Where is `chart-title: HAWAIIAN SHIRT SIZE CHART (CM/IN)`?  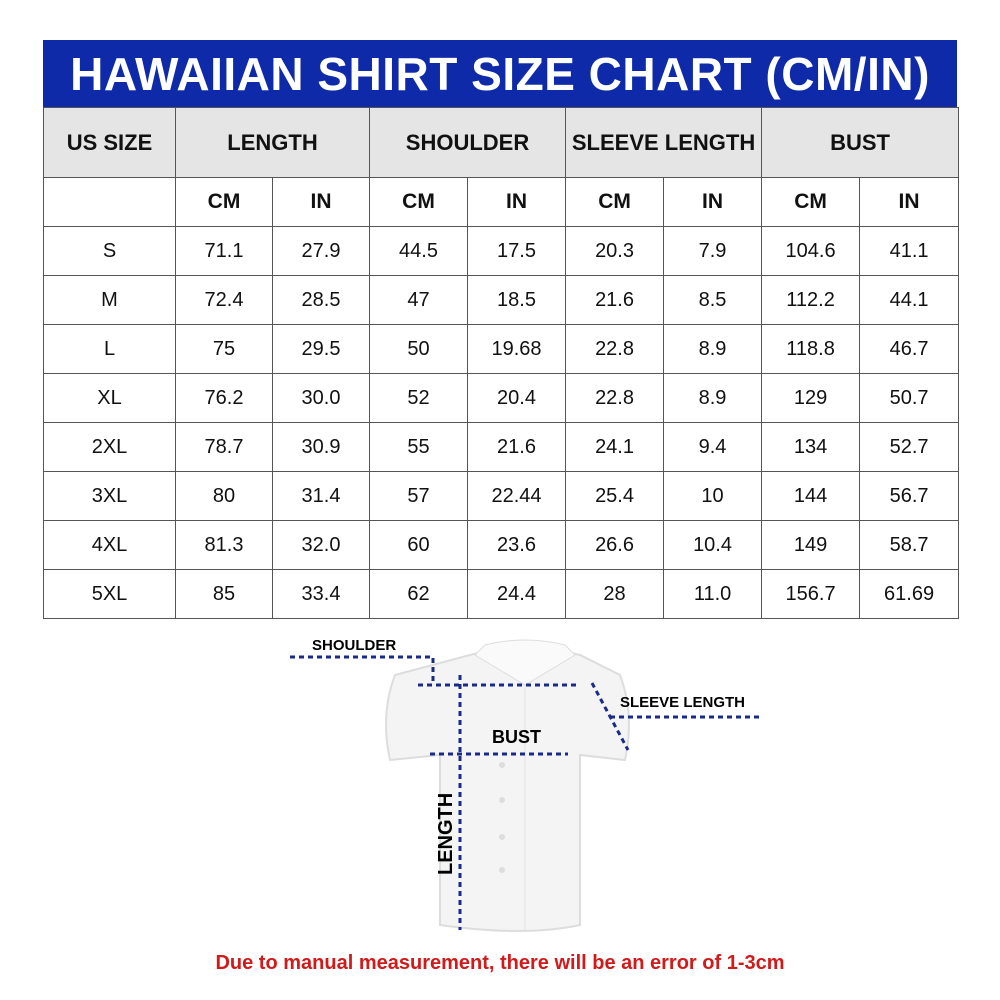 chart-title: HAWAIIAN SHIRT SIZE CHART (CM/IN) is located at coordinates (500, 73).